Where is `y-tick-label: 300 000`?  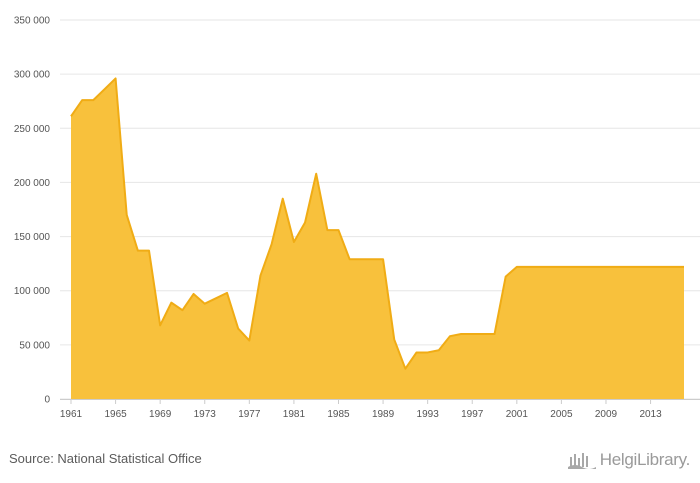 y-tick-label: 300 000 is located at coordinates (32, 75).